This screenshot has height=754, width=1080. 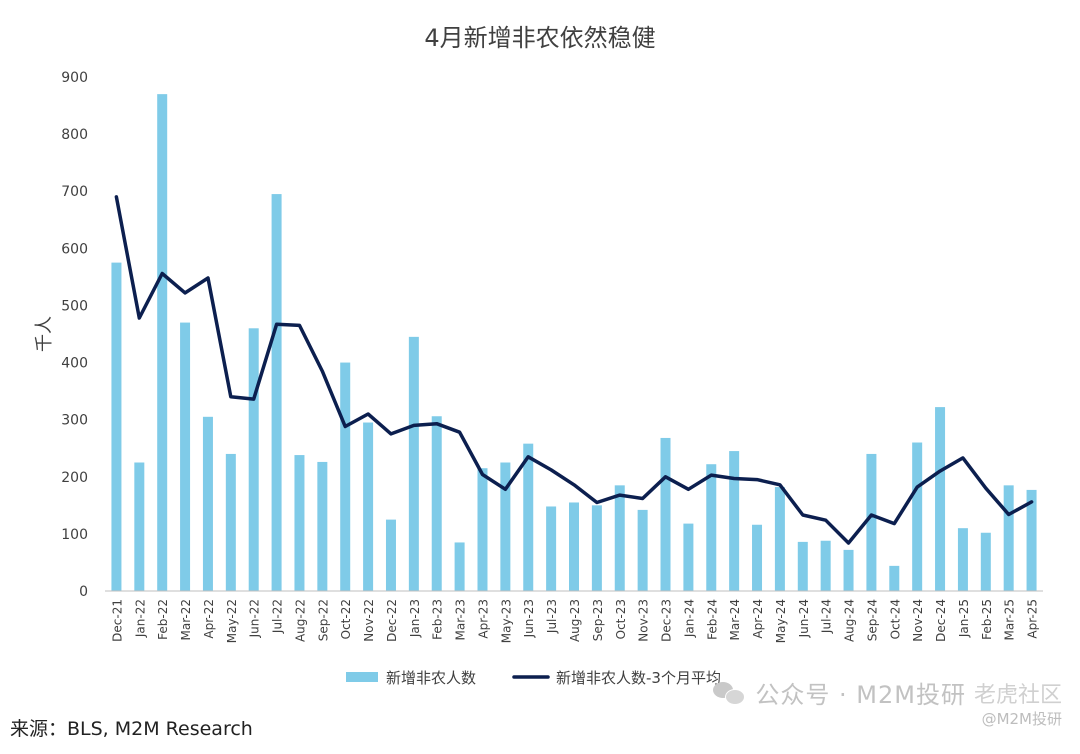 What do you see at coordinates (781, 621) in the screenshot?
I see `x-tick-label: May-24` at bounding box center [781, 621].